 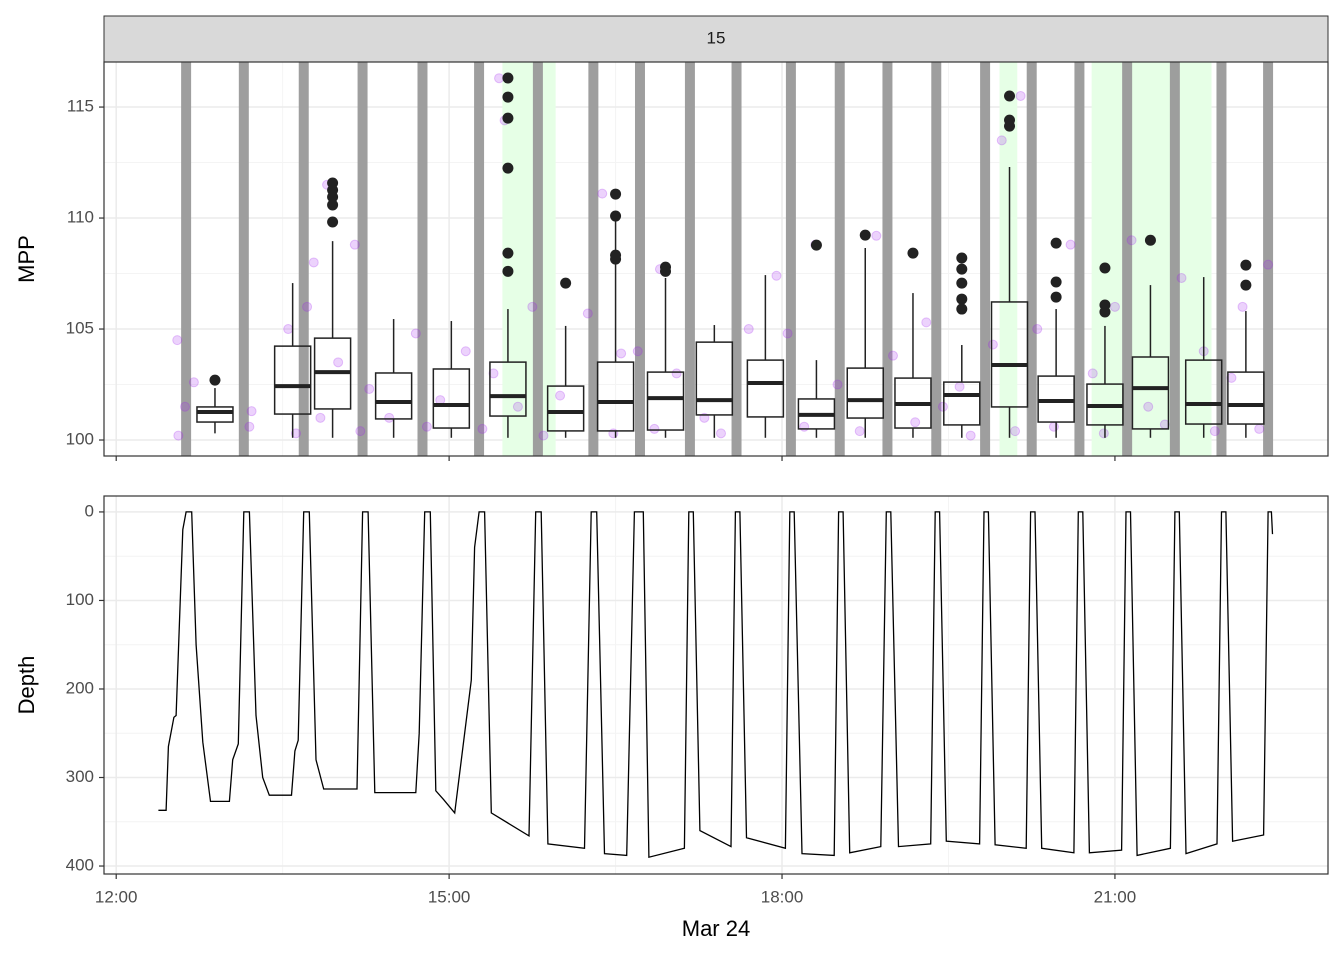 I want to click on facet-strip, so click(x=716, y=39).